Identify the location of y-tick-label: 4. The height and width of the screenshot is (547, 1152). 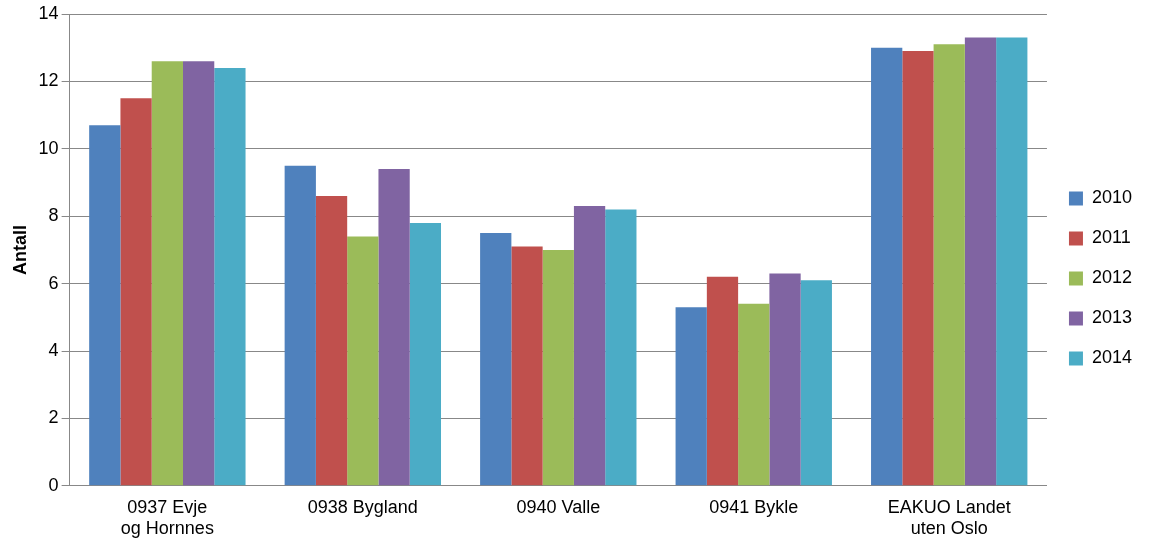
(53, 349).